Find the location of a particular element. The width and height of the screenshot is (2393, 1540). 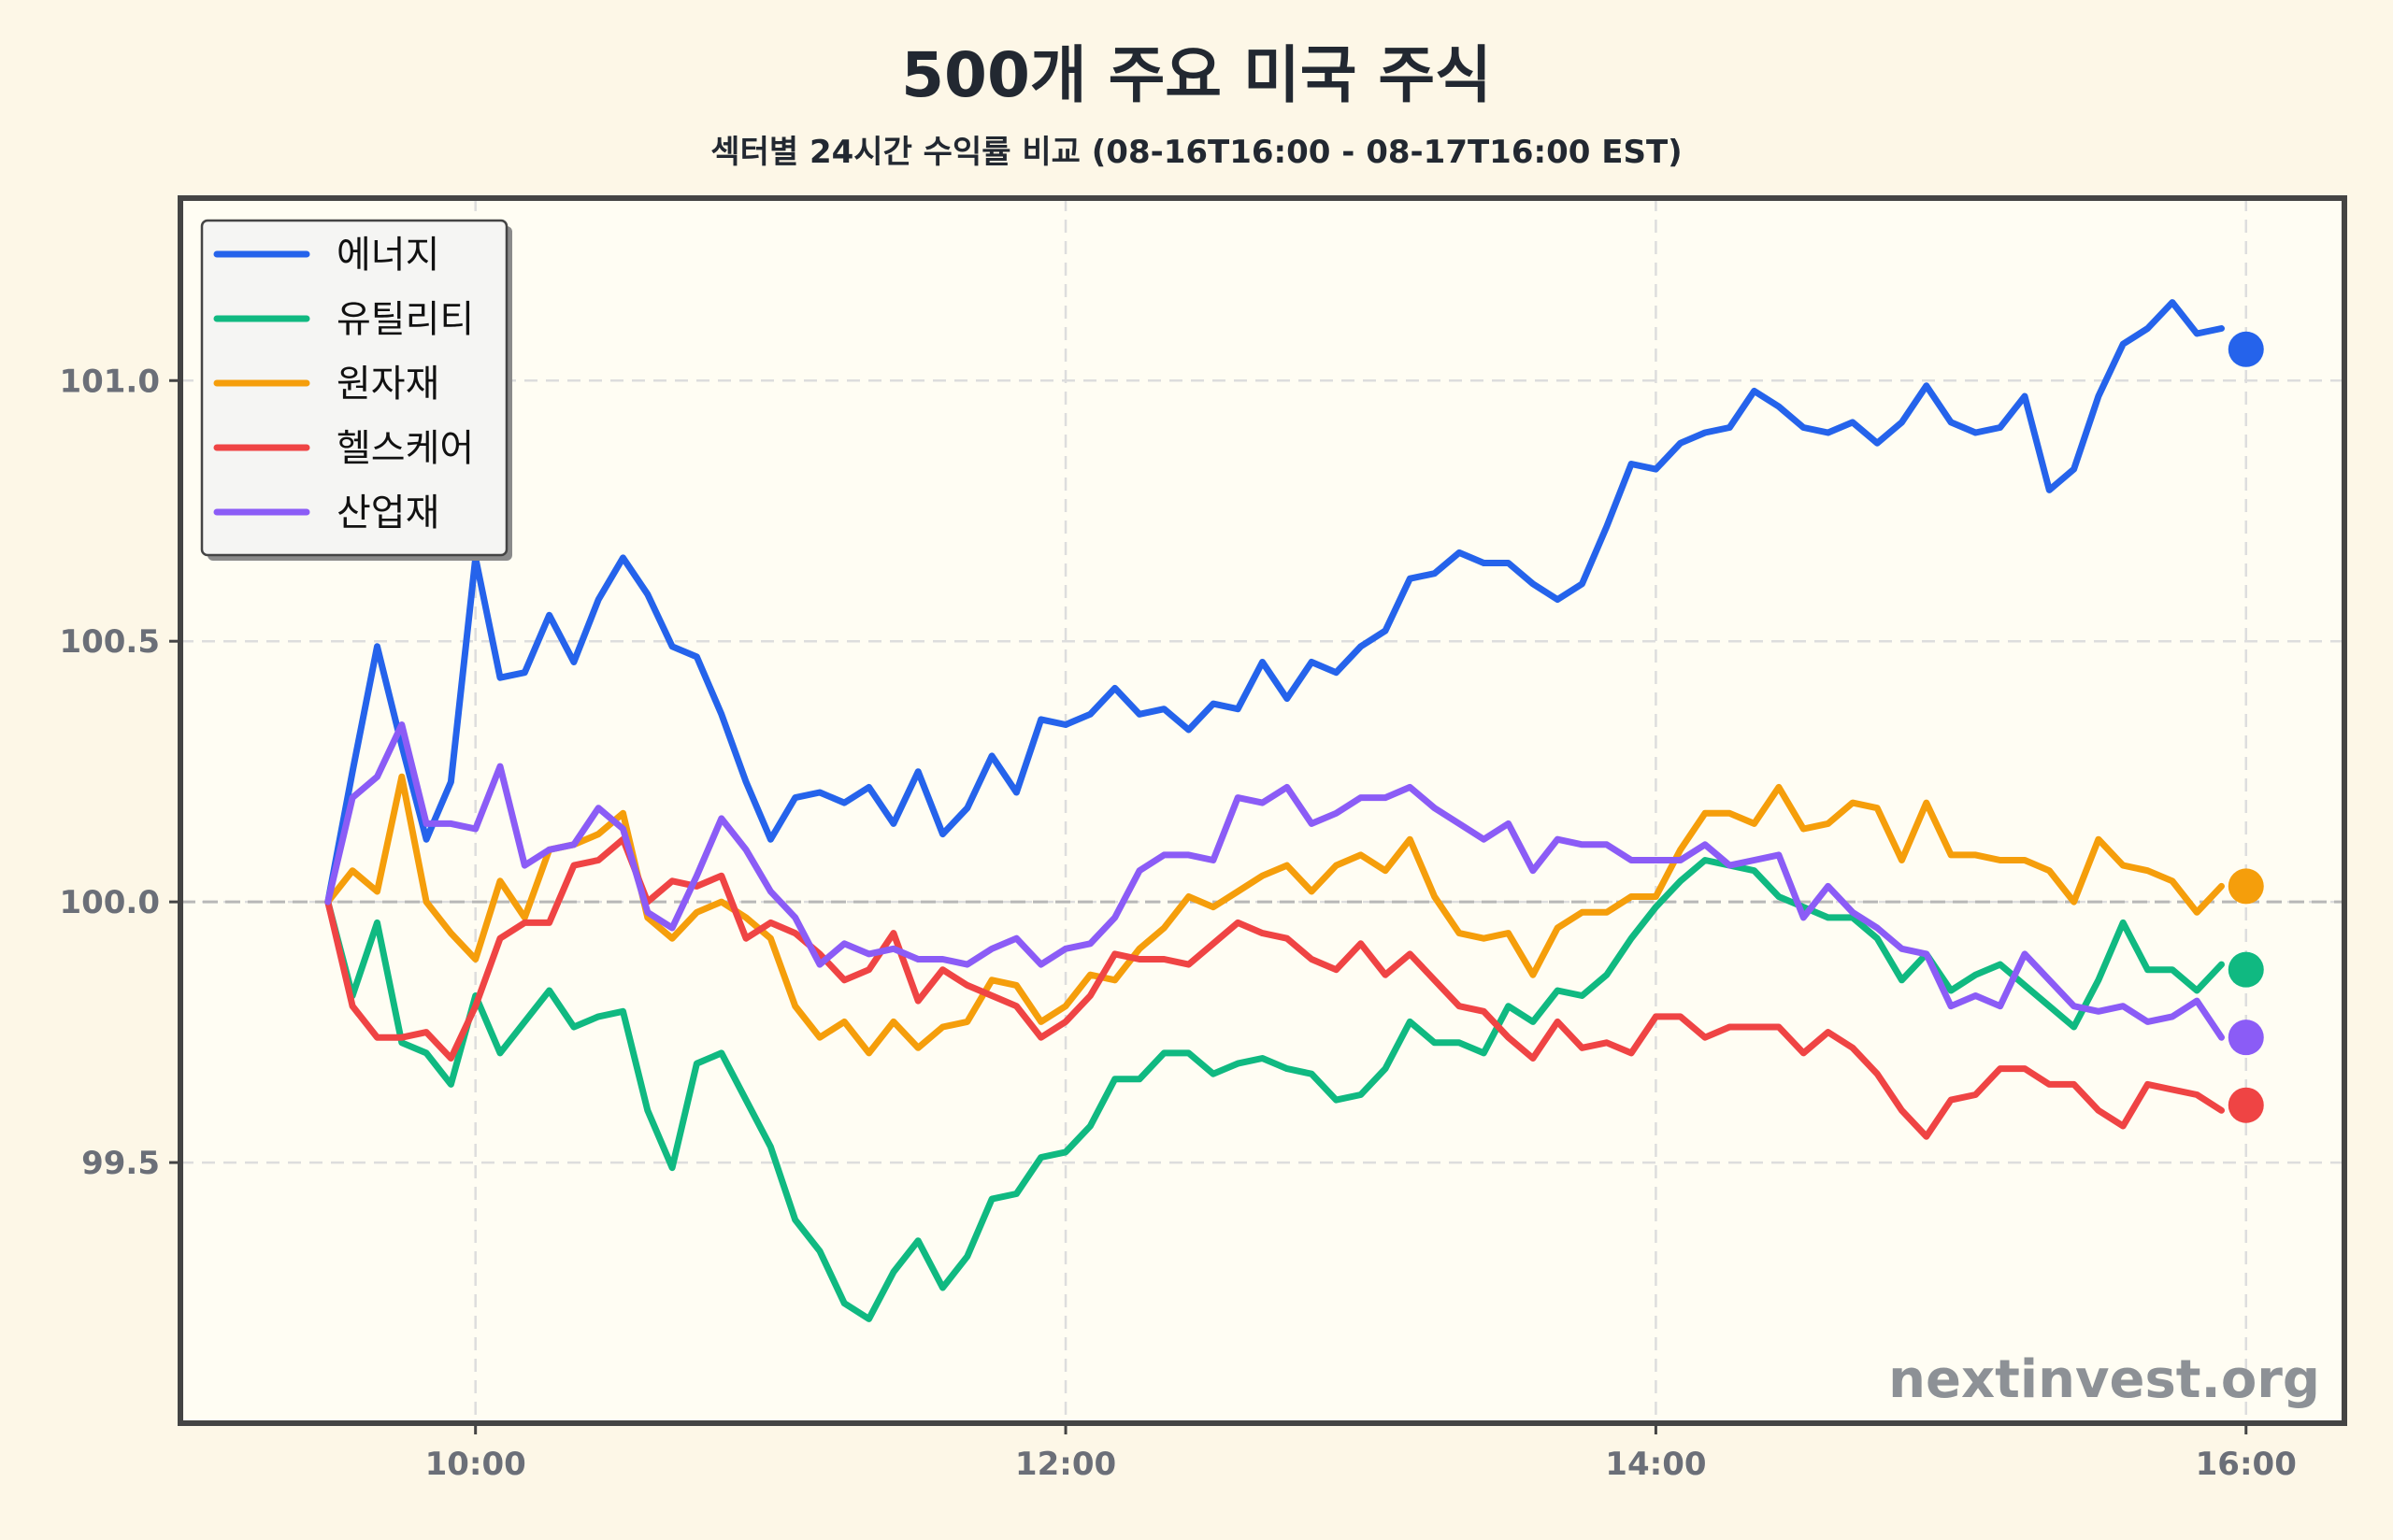

legend-label-4: 산업재 is located at coordinates (388, 513).